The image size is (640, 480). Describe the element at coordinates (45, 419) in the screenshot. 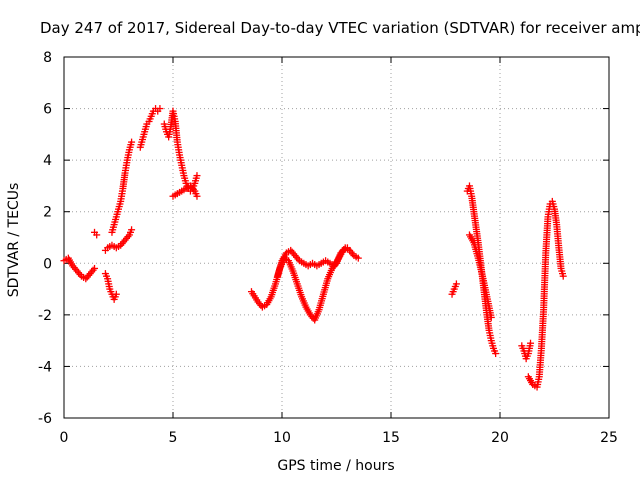

I see `y-tick-label: -6` at that location.